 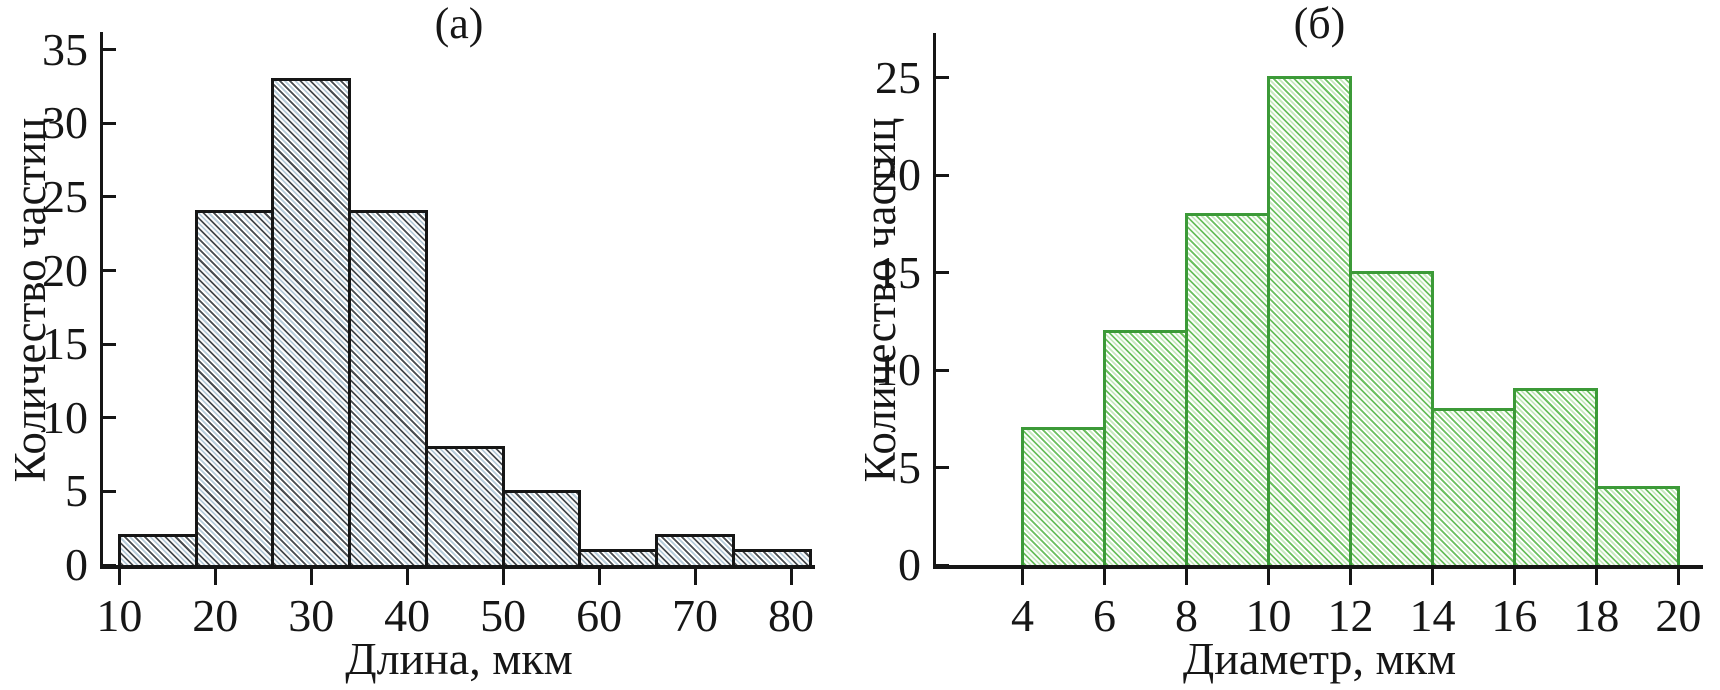 I want to click on x-tick-label: 40, so click(x=407, y=615).